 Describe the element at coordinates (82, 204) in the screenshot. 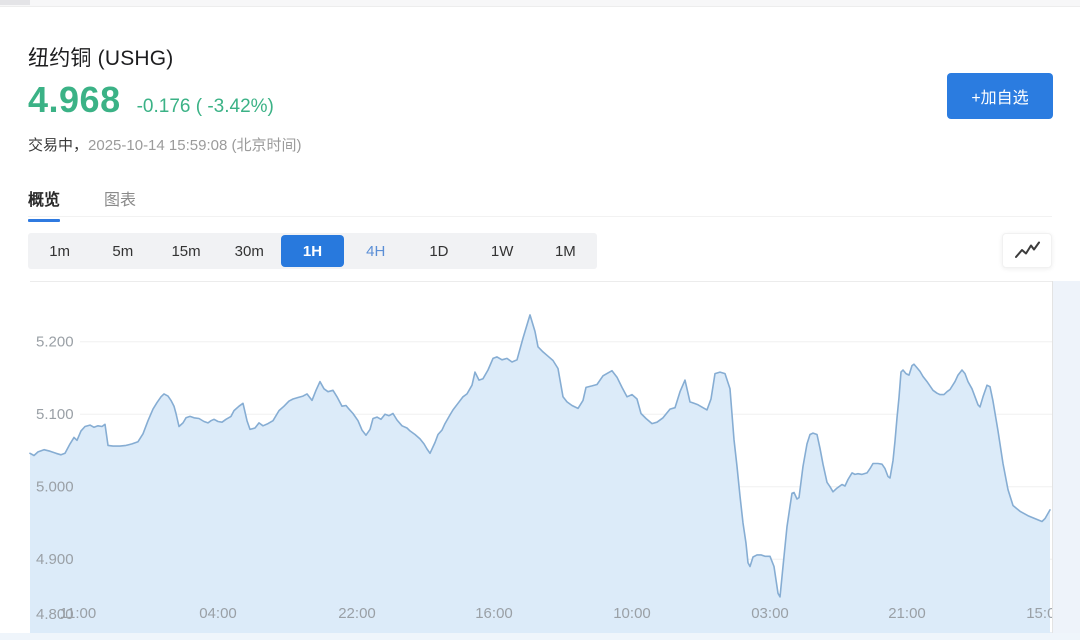

I see `view-tabs: 概览 图表` at that location.